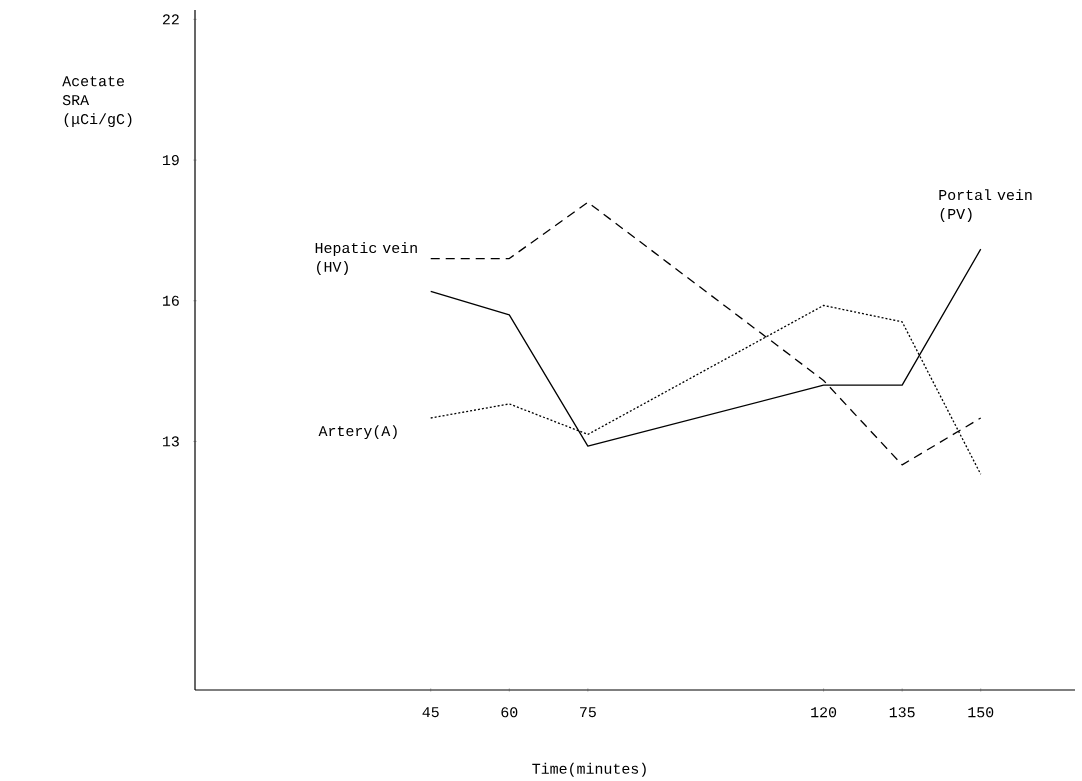  I want to click on x-tick-label: 45, so click(430, 712).